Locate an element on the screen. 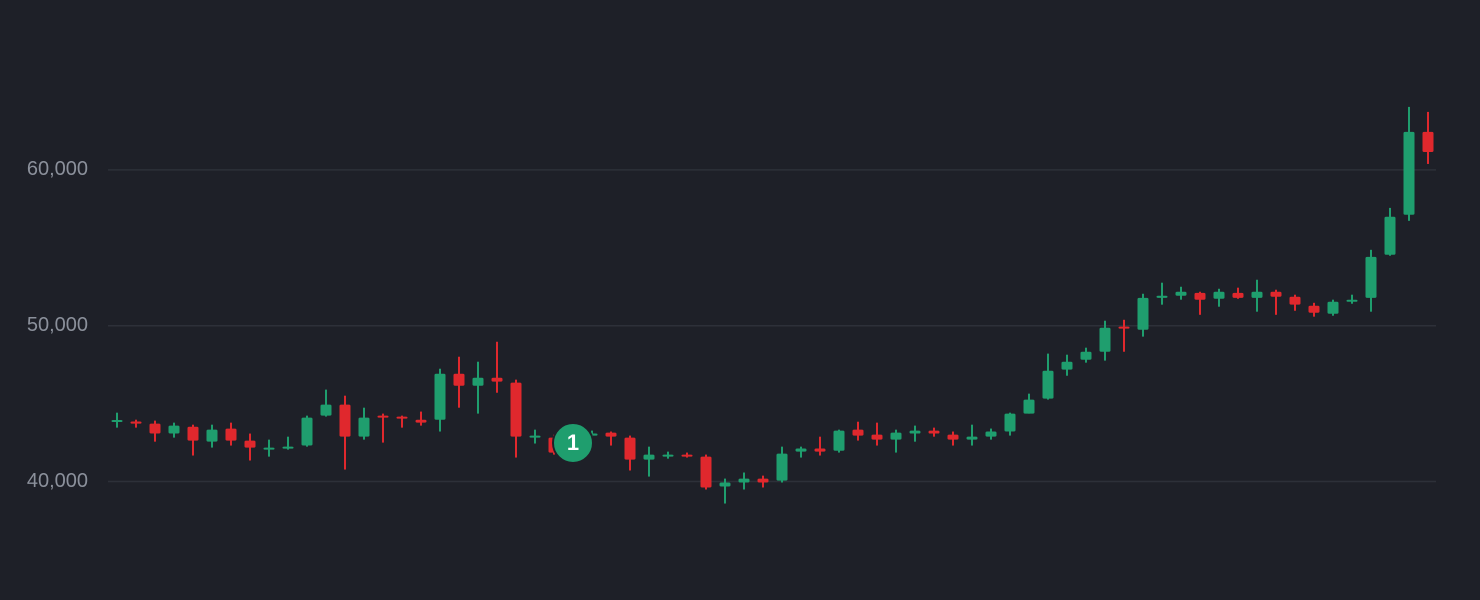  annotation-label: 1 is located at coordinates (573, 442).